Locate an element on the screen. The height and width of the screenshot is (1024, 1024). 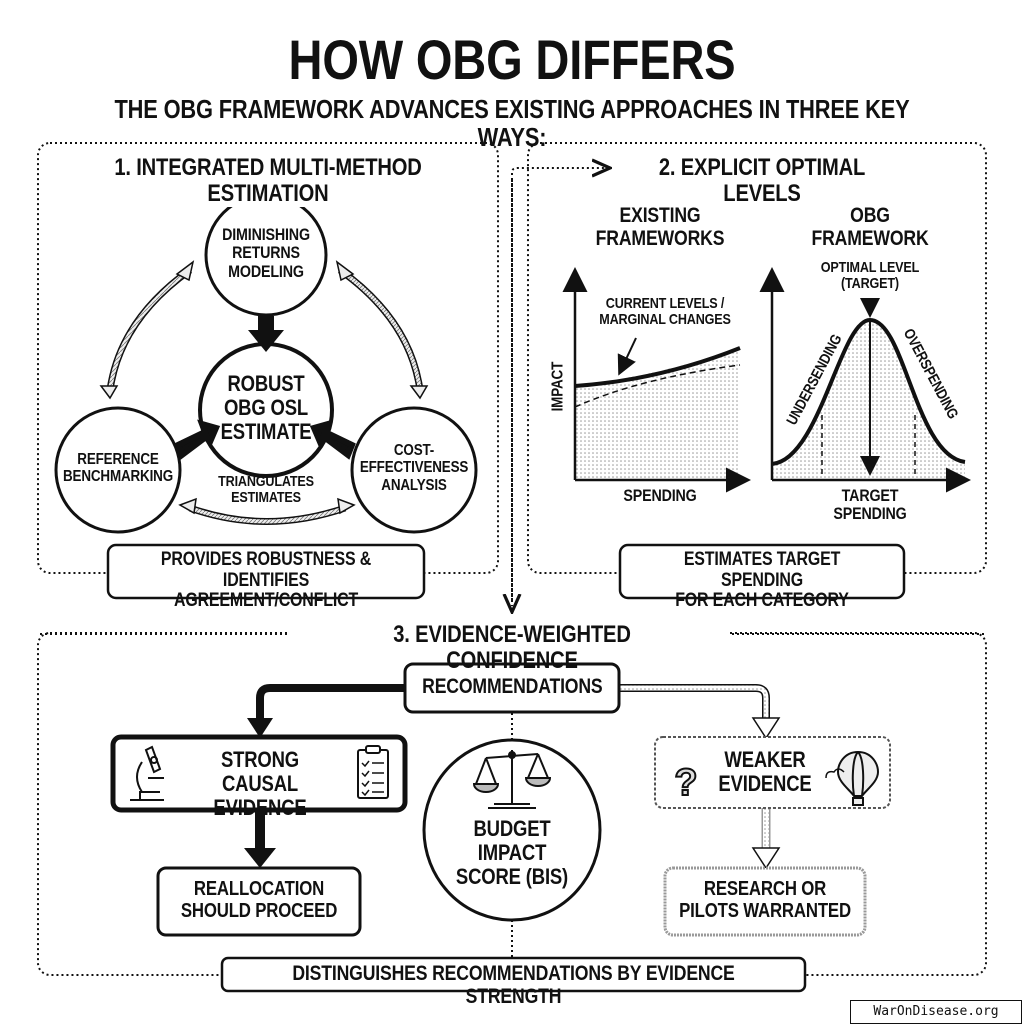
panel-1-summary-box is located at coordinates (266, 571).